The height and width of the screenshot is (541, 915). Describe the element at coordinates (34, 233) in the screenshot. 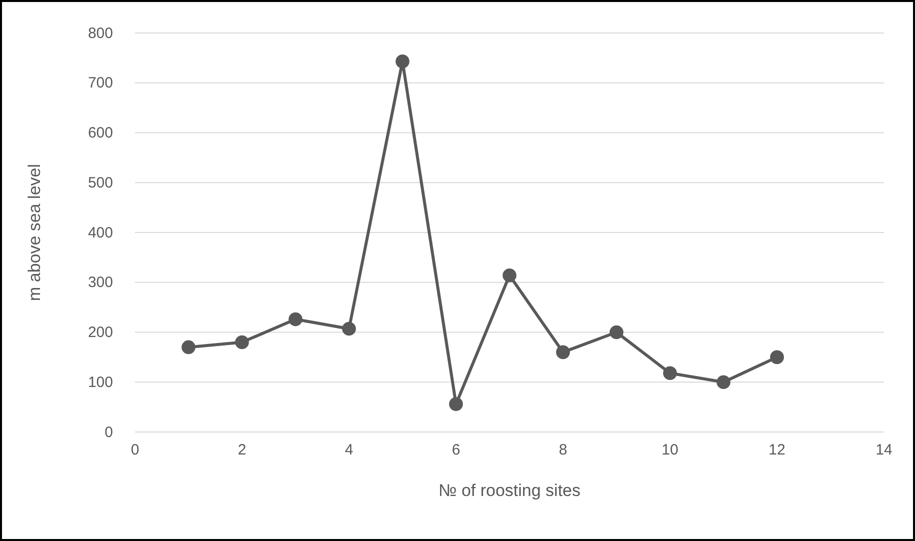

I see `y-axis-title: m above sea level` at that location.